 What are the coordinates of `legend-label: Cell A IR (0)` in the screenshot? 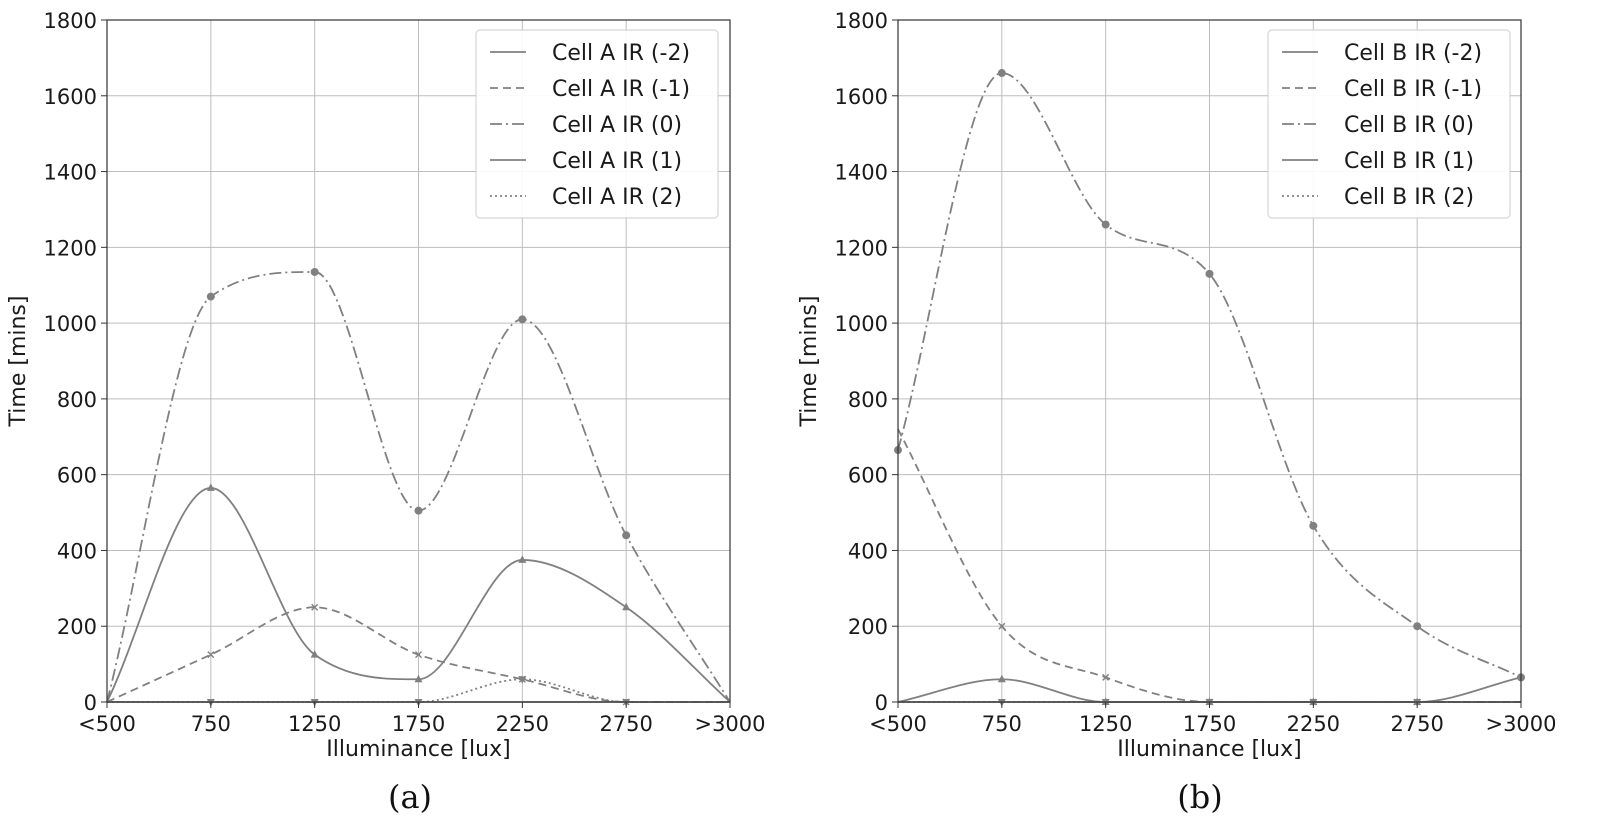 It's located at (617, 125).